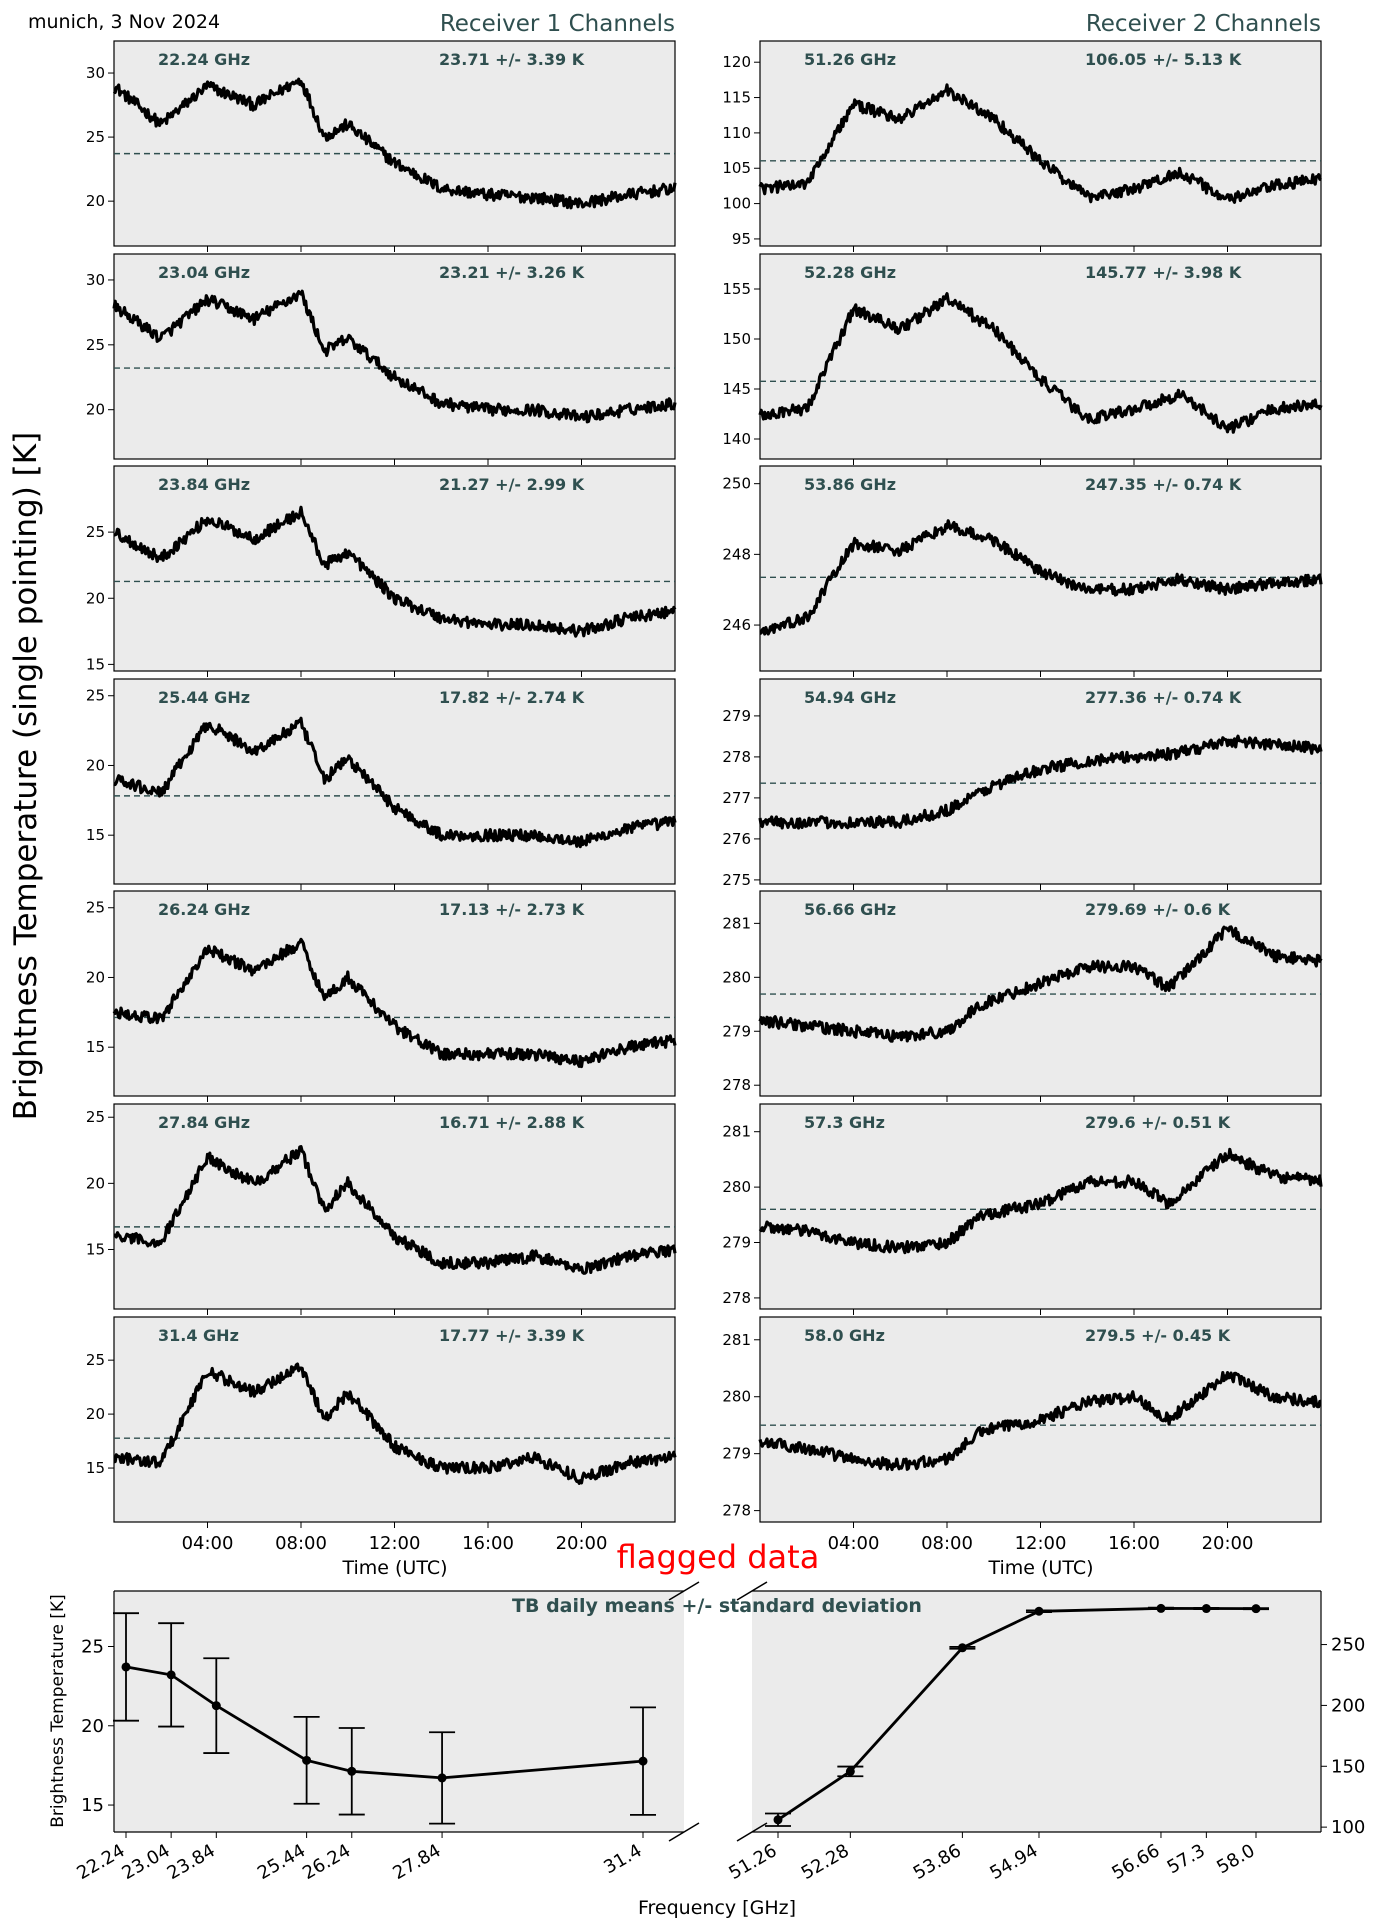 The width and height of the screenshot is (1384, 1927). I want to click on frequency-label: 23.04 GHz, so click(204, 272).